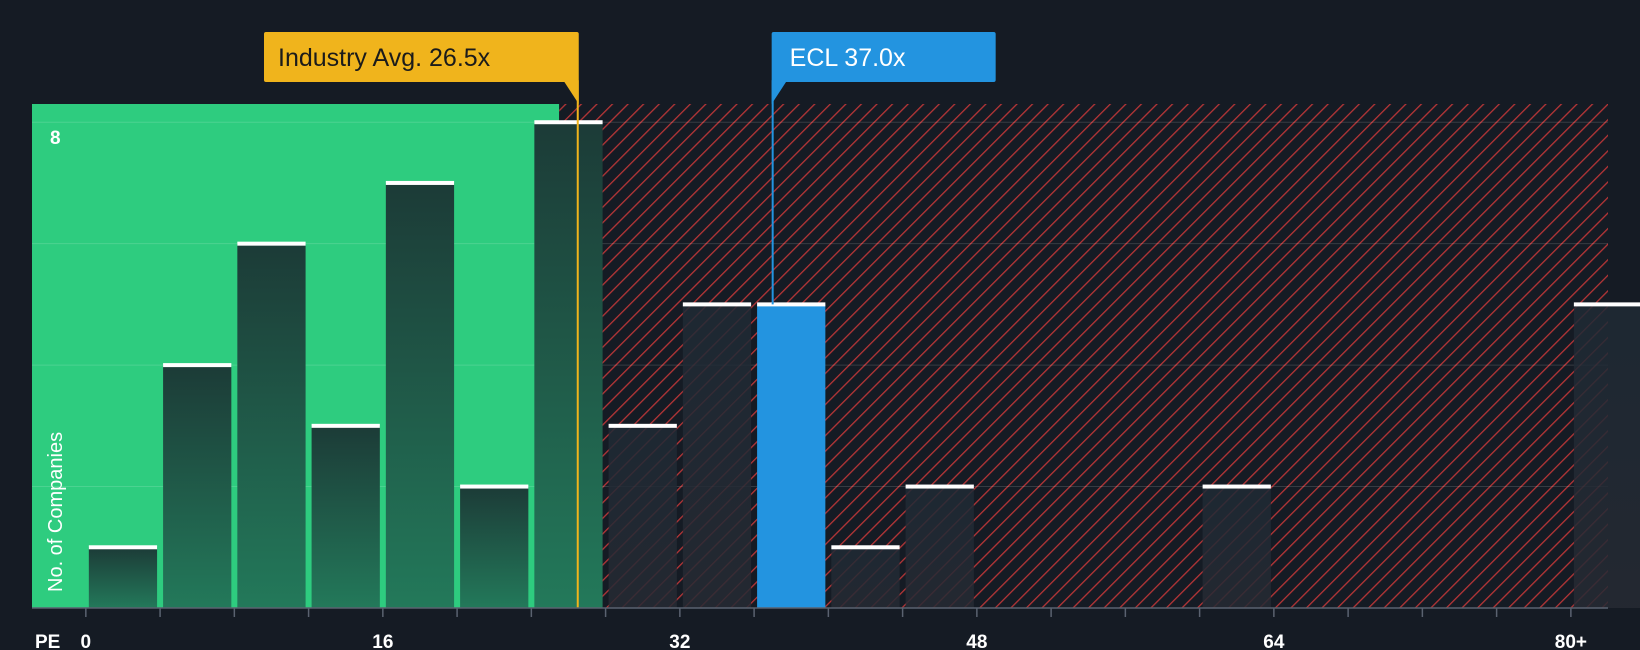 The image size is (1640, 650). What do you see at coordinates (86, 641) in the screenshot?
I see `x-tick-label: 0` at bounding box center [86, 641].